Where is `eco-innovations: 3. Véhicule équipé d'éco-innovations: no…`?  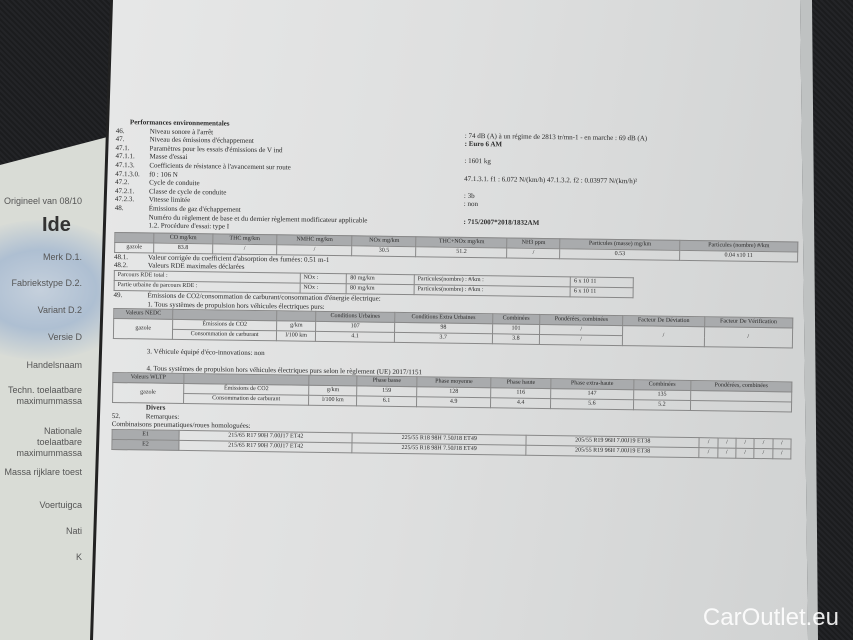 eco-innovations: 3. Véhicule équipé d'éco-innovations: no… is located at coordinates (205, 352).